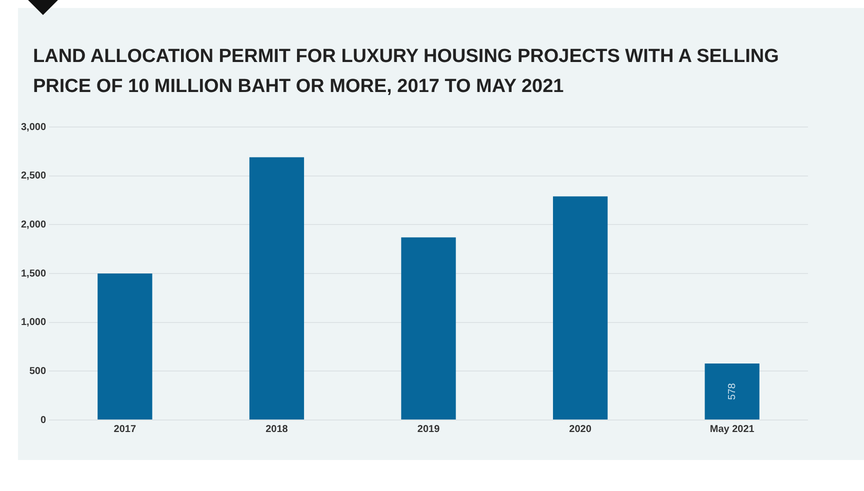 The width and height of the screenshot is (864, 491). Describe the element at coordinates (37, 371) in the screenshot. I see `y-tick-label: 500` at that location.